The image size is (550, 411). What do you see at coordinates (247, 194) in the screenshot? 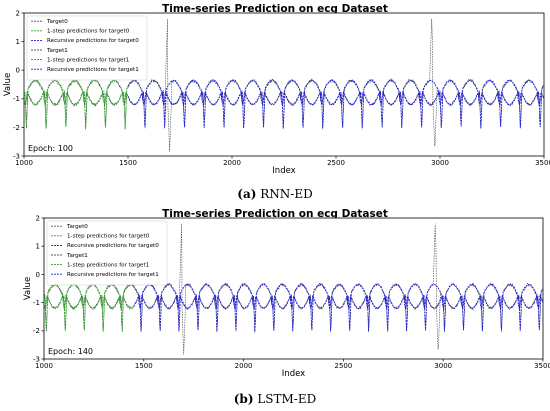
I see `caption-a-letter: (a)` at bounding box center [247, 194].